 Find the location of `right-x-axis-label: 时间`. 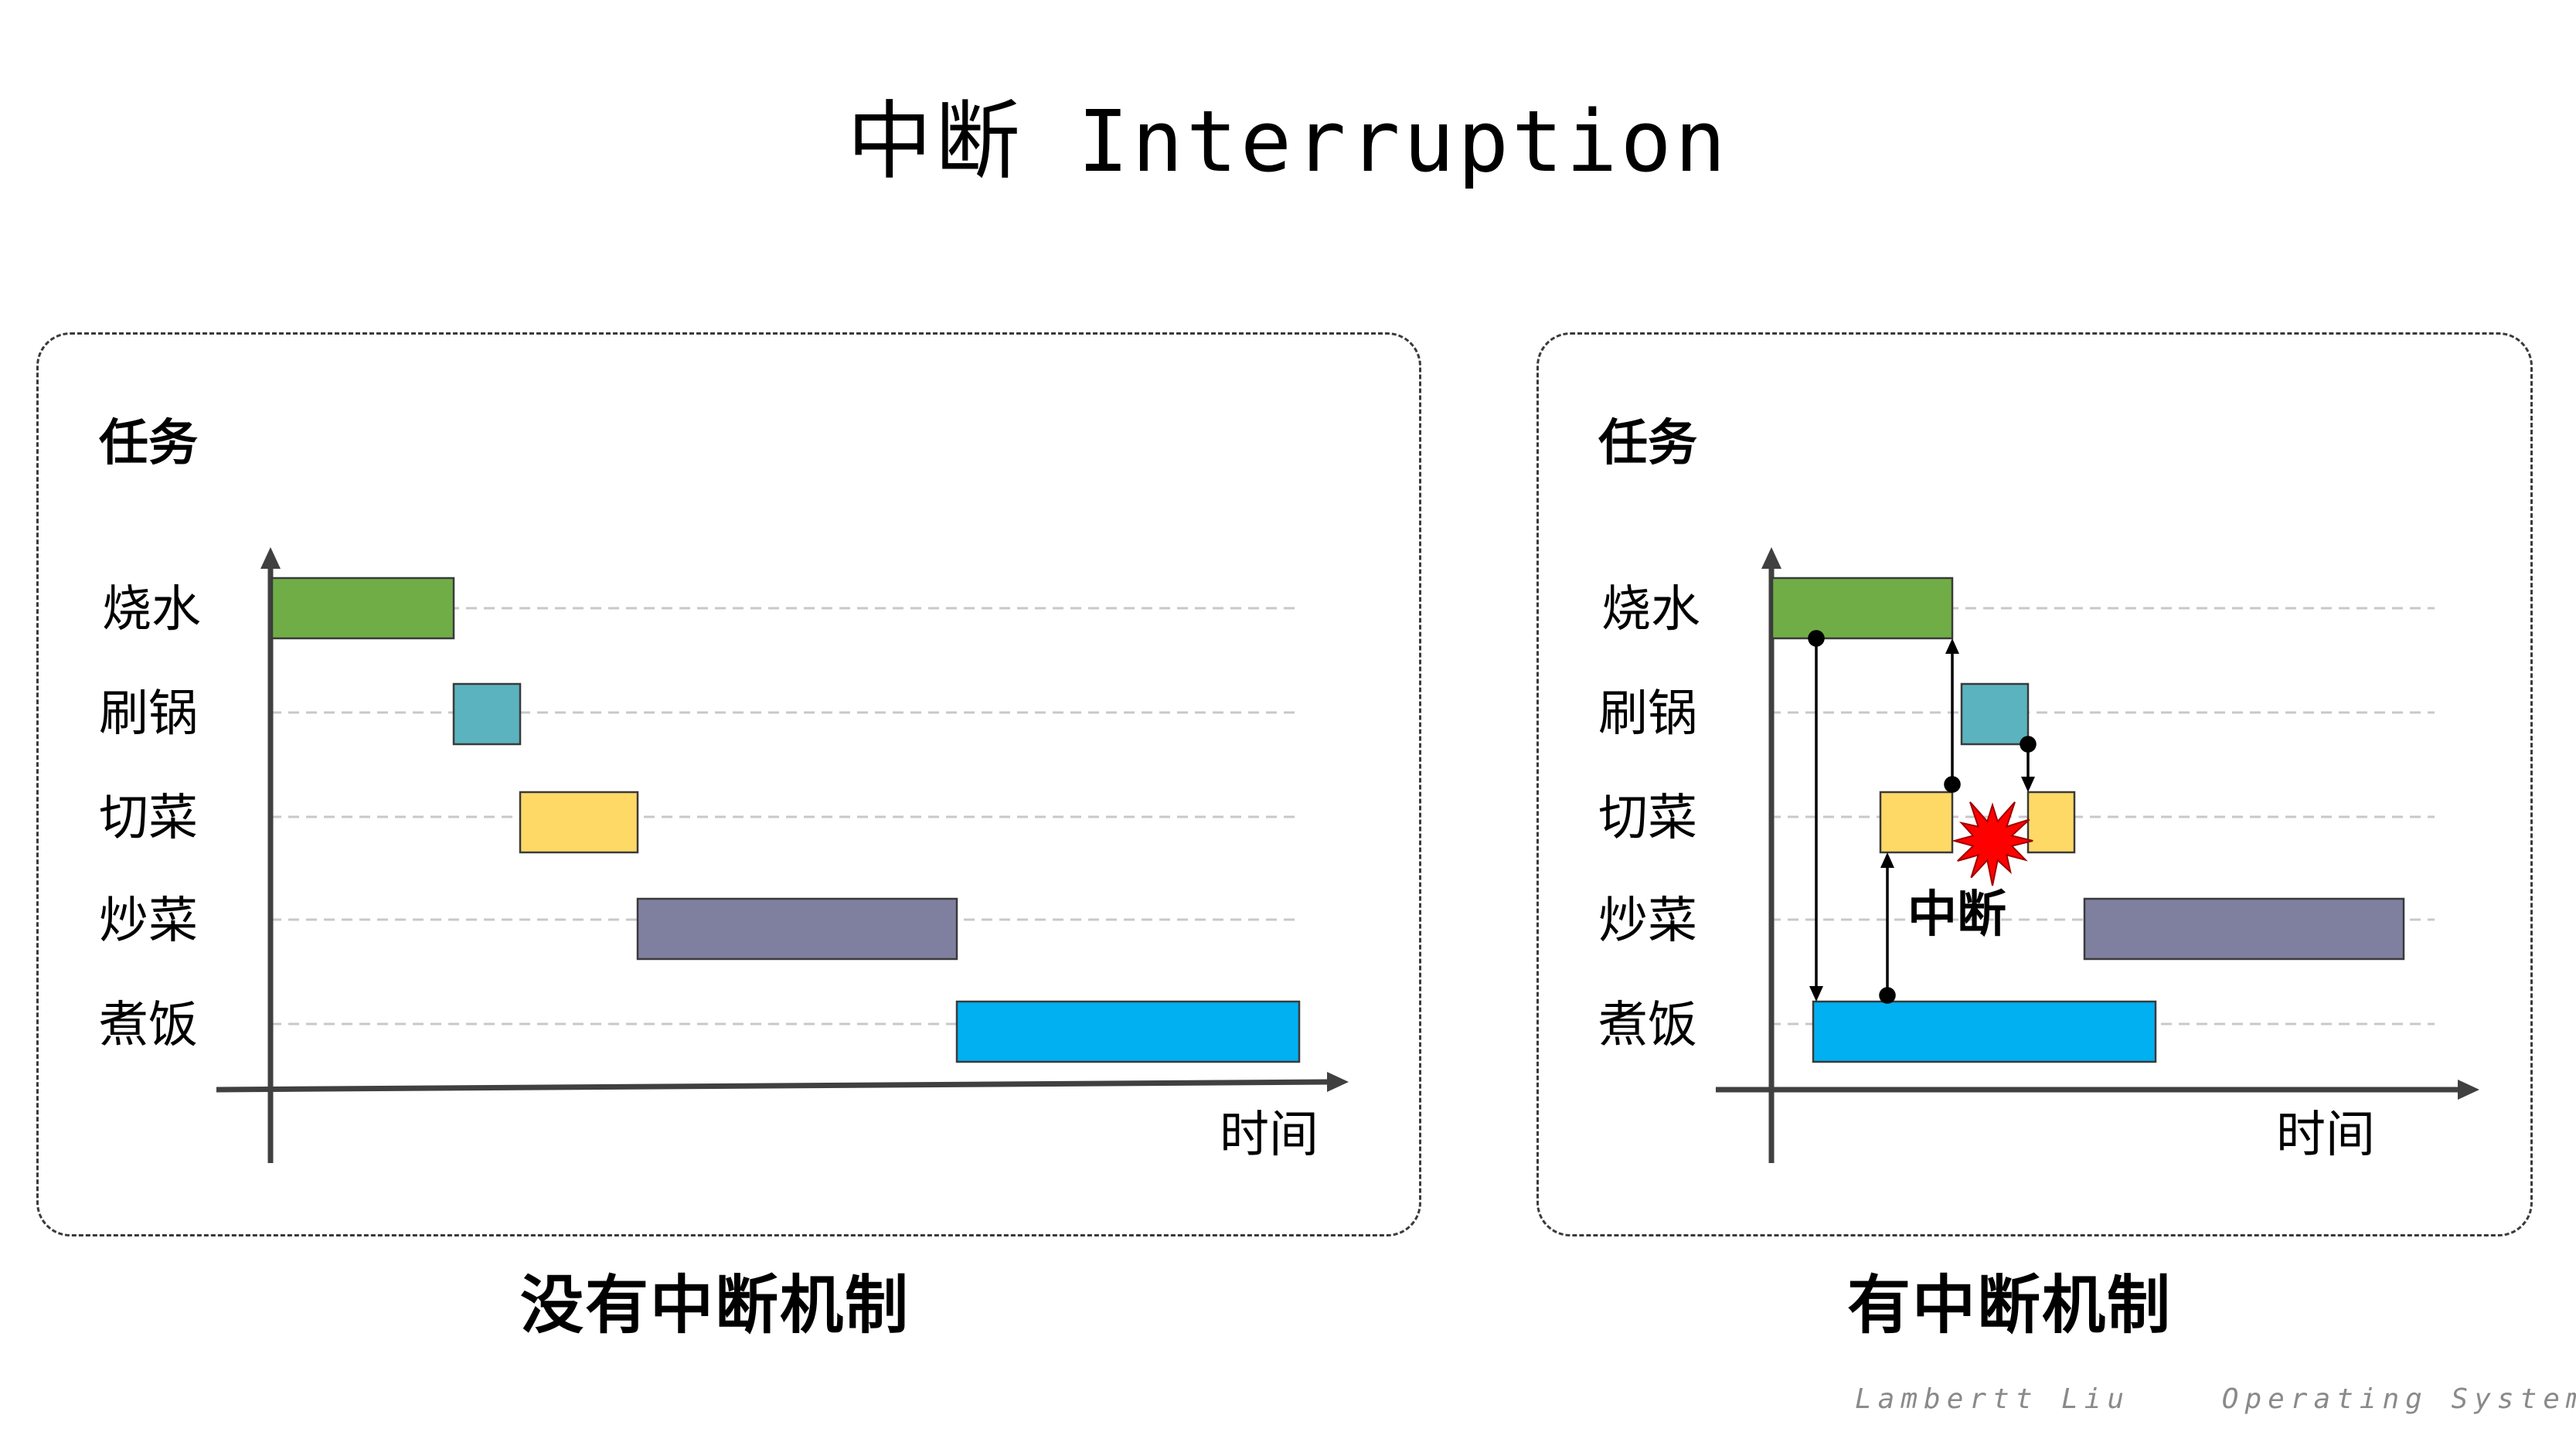

right-x-axis-label: 时间 is located at coordinates (2325, 1135).